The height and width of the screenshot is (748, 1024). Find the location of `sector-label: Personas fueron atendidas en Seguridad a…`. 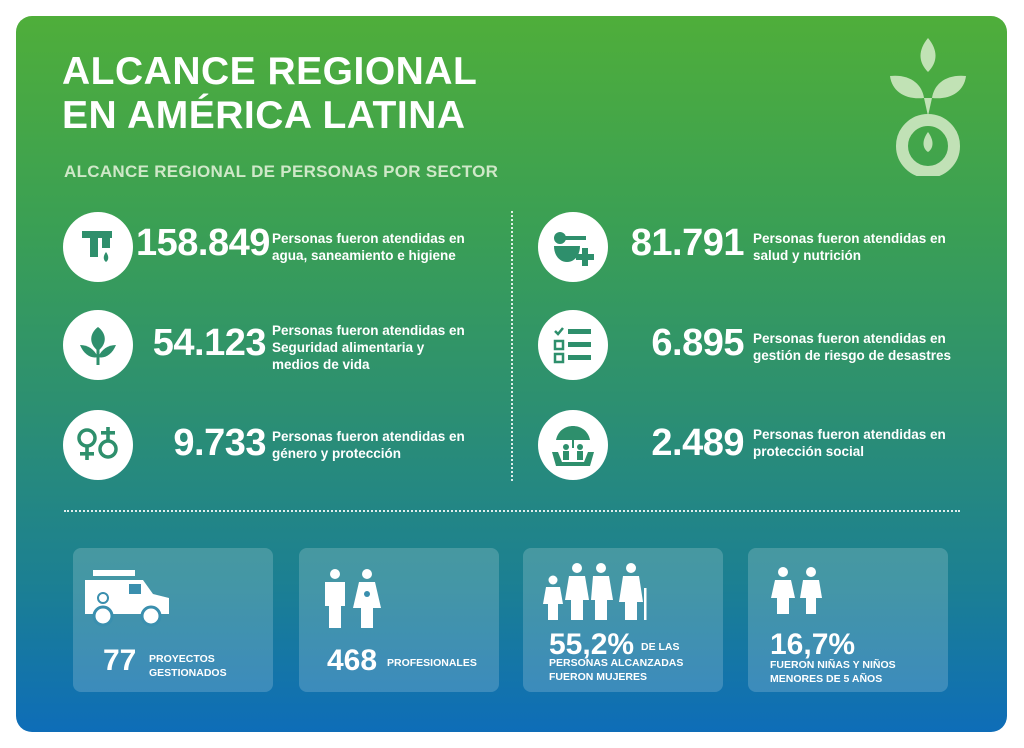

sector-label: Personas fueron atendidas en Seguridad a… is located at coordinates (368, 347).